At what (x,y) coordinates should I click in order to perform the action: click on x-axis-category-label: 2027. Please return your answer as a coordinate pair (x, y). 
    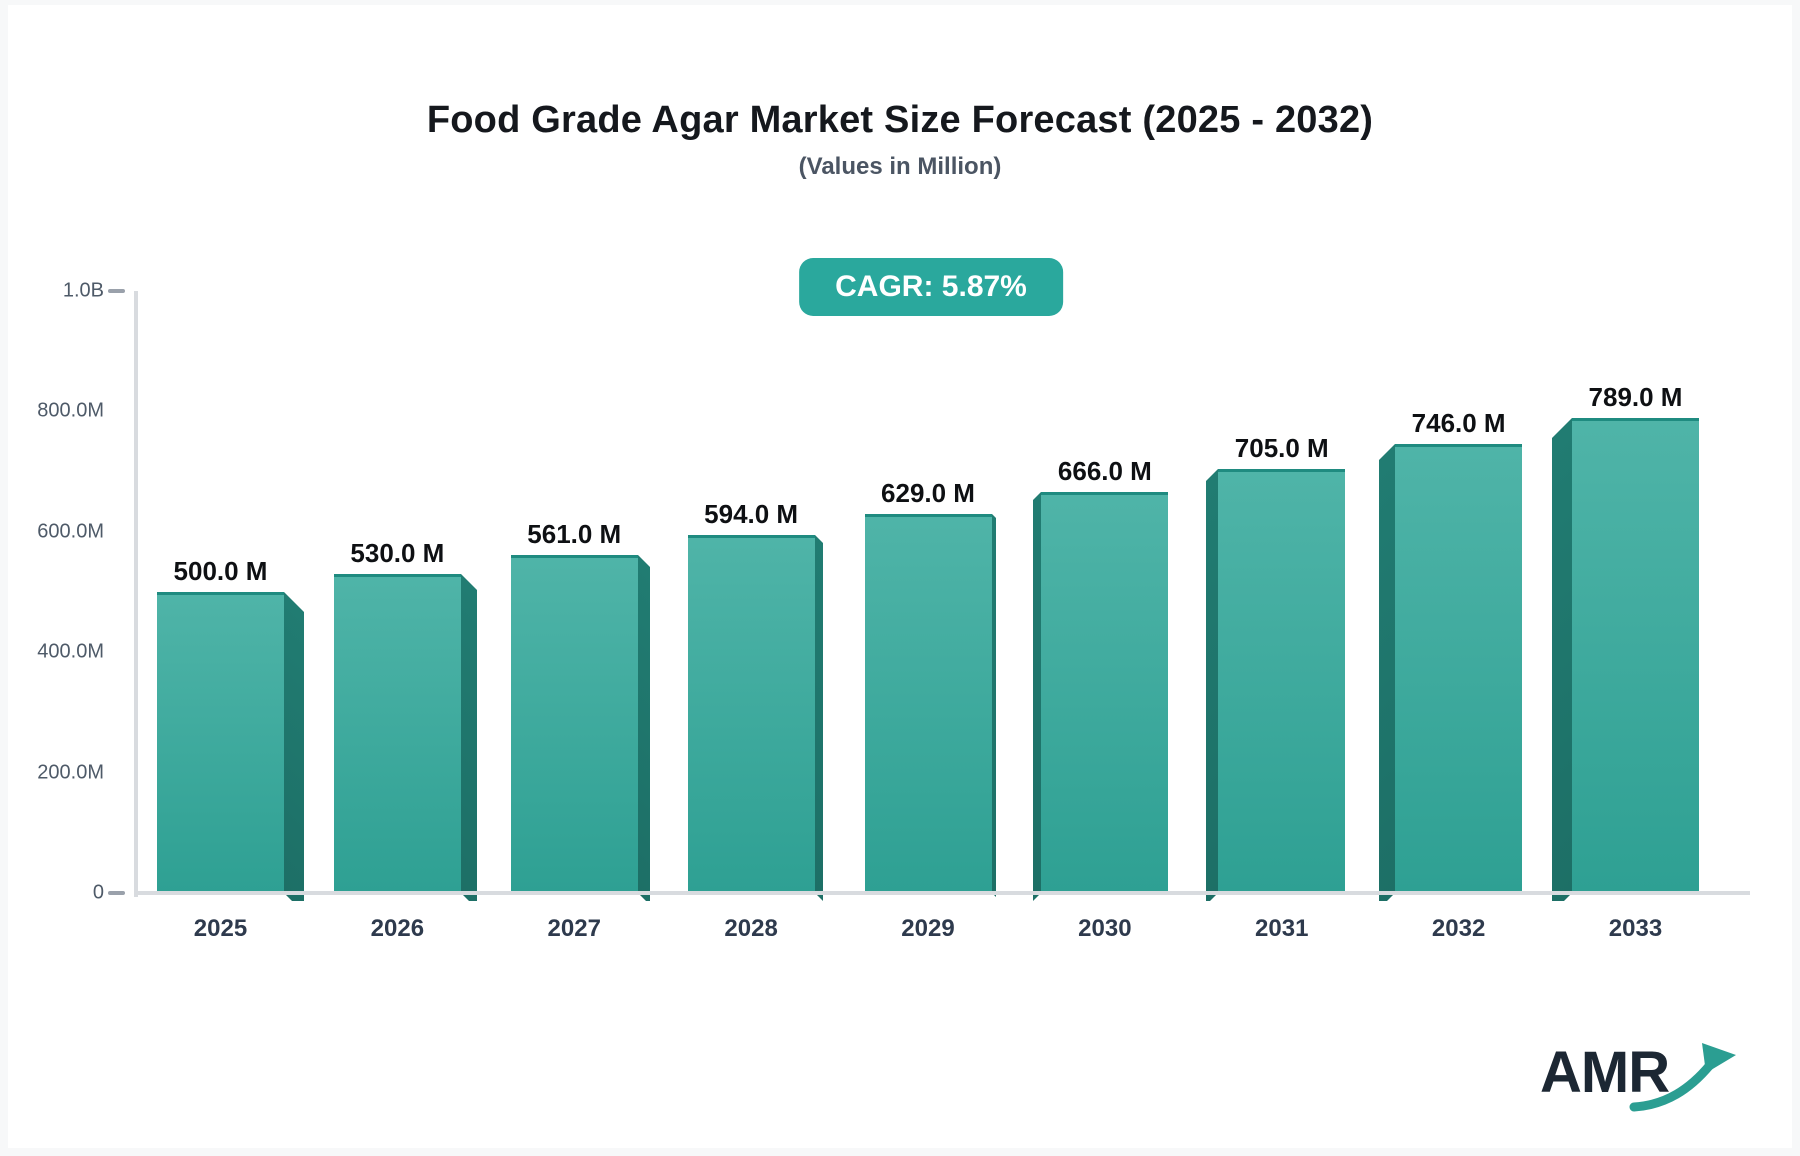
    Looking at the image, I should click on (574, 928).